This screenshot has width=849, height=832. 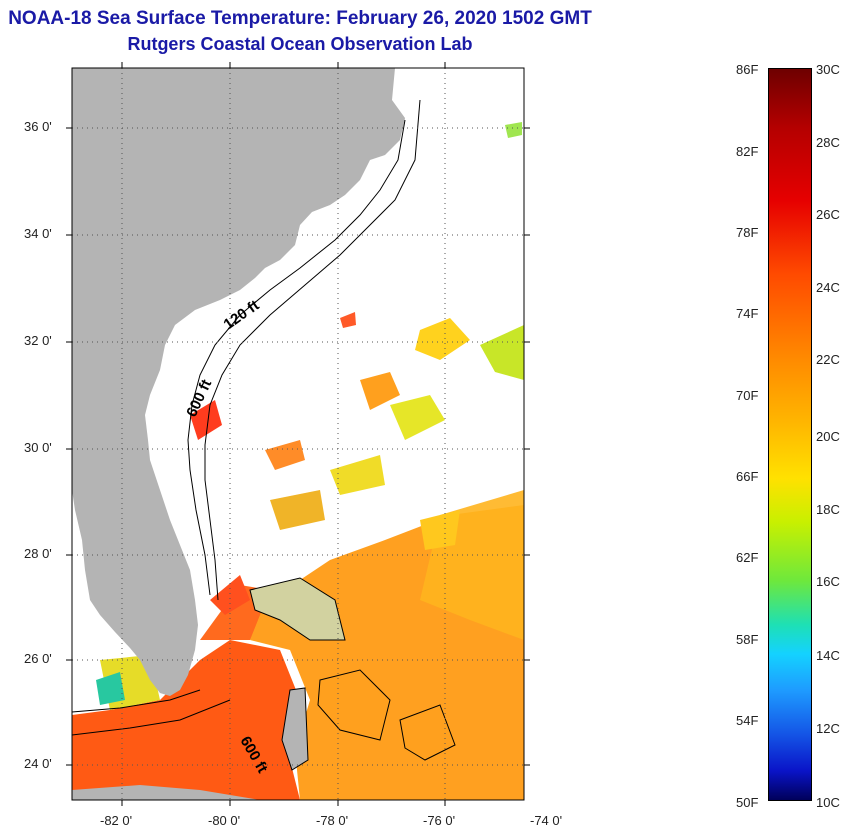 I want to click on gulf-stream-region, so click(x=186, y=720).